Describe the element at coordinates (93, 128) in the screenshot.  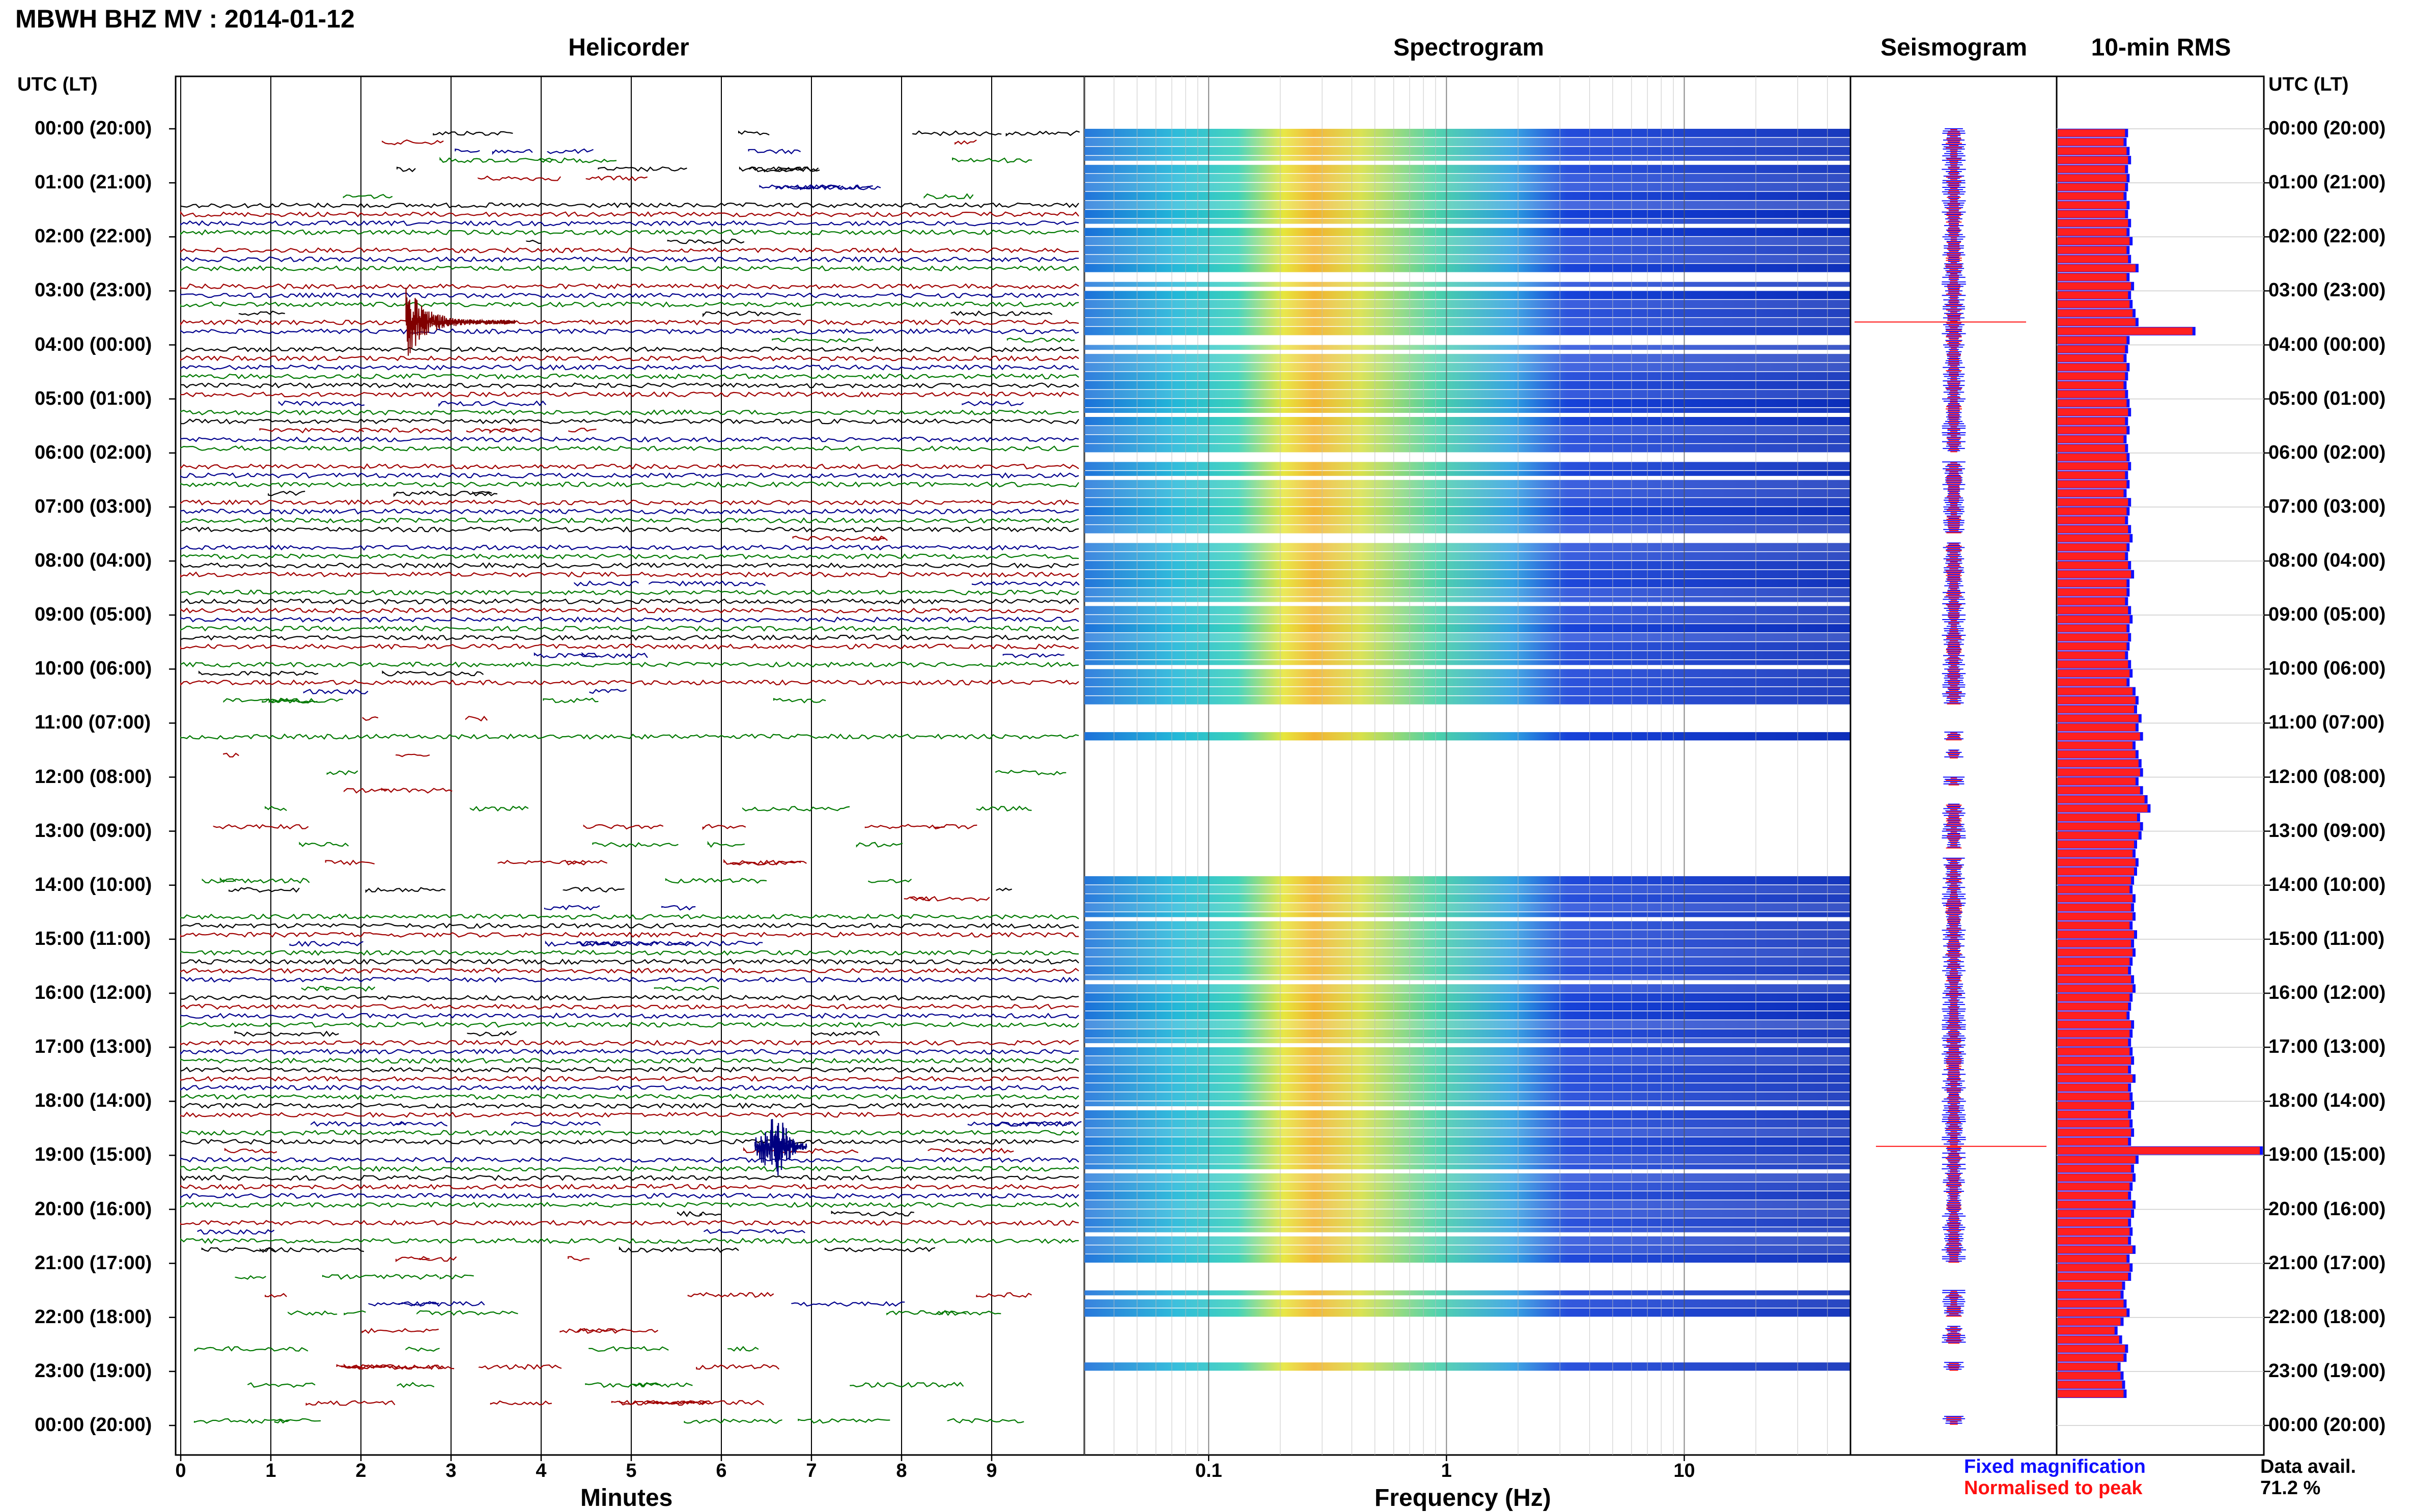
I see `time-label-left: 00:00 (20:00)` at that location.